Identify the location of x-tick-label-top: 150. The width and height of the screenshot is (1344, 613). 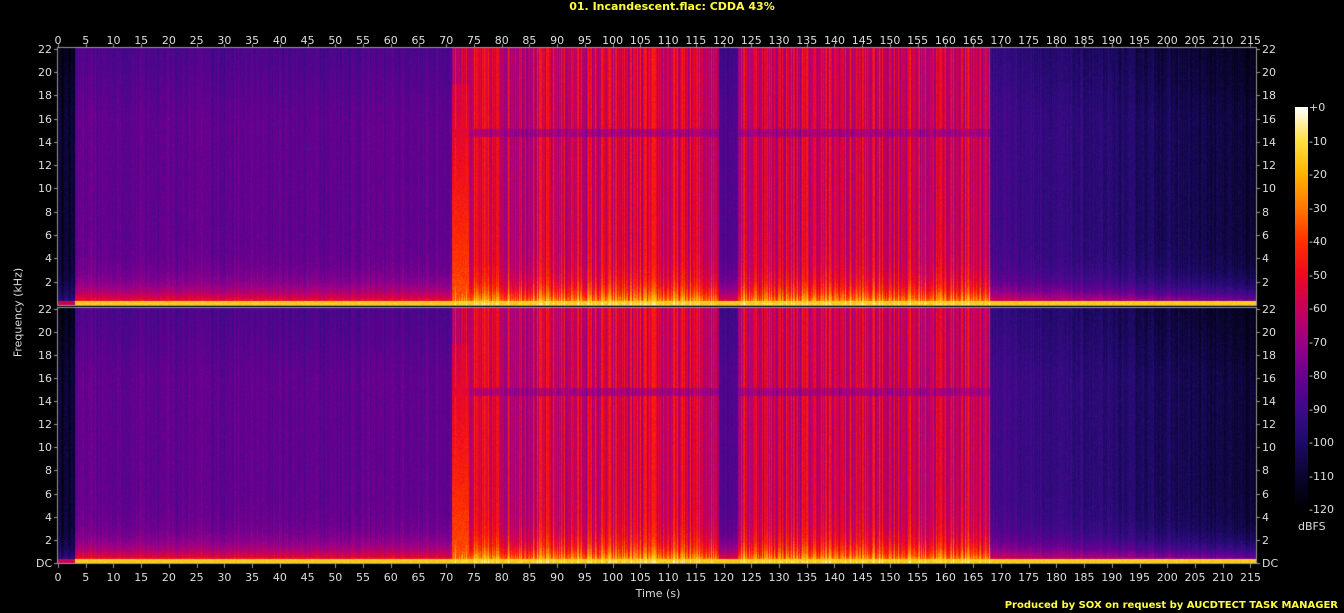
(890, 40).